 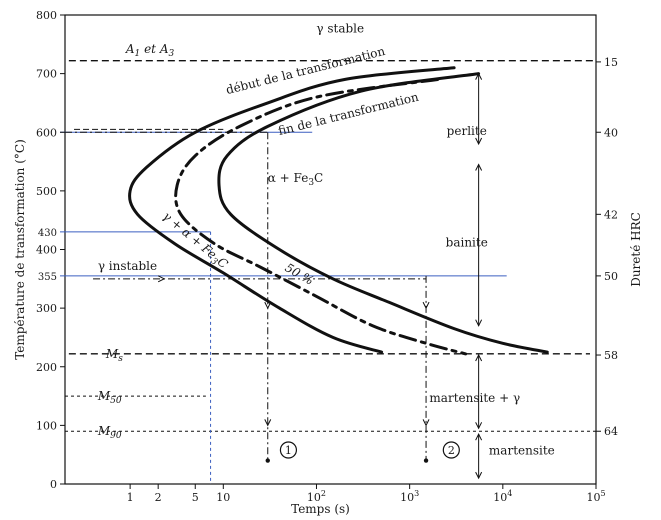 What do you see at coordinates (47, 277) in the screenshot?
I see `y-extra-tick-label: 355` at bounding box center [47, 277].